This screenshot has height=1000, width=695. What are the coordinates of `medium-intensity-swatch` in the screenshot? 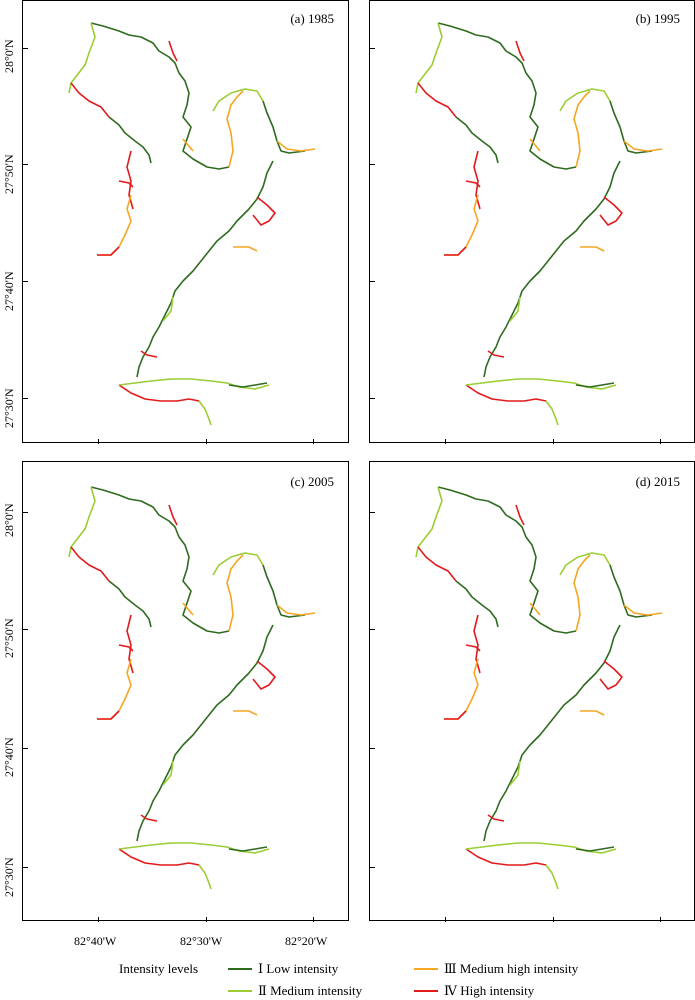 It's located at (240, 991).